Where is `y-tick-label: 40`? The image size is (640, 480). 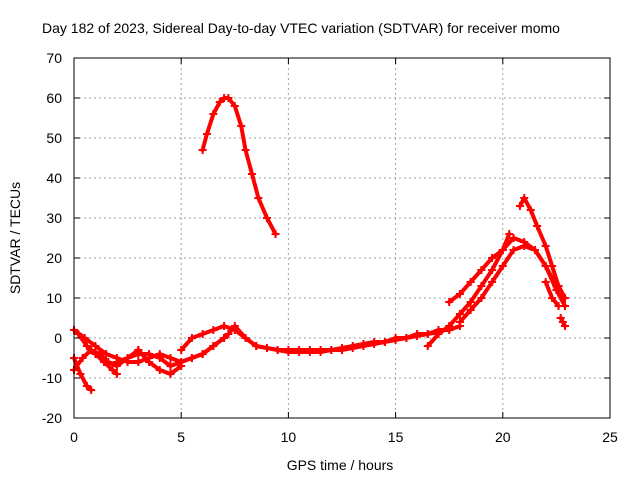
y-tick-label: 40 is located at coordinates (54, 178).